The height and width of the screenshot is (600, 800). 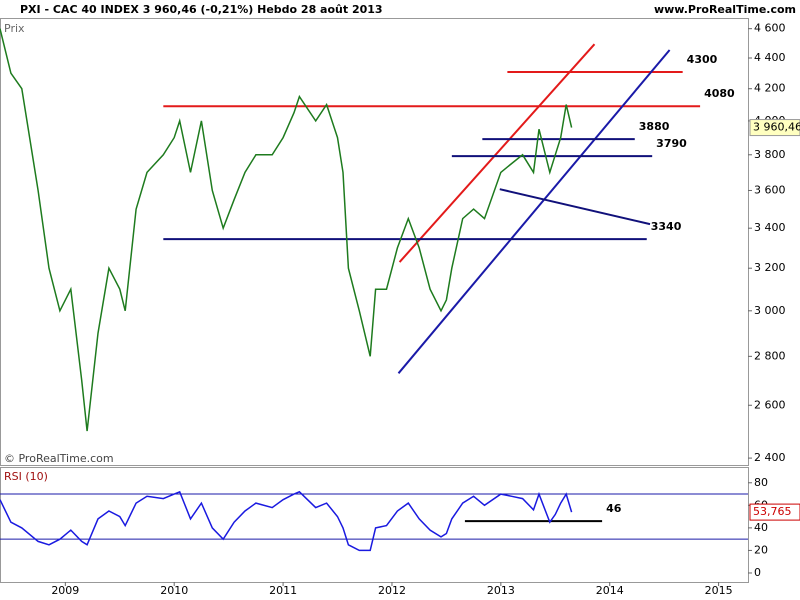 What do you see at coordinates (610, 590) in the screenshot?
I see `x-tick-label: 2014` at bounding box center [610, 590].